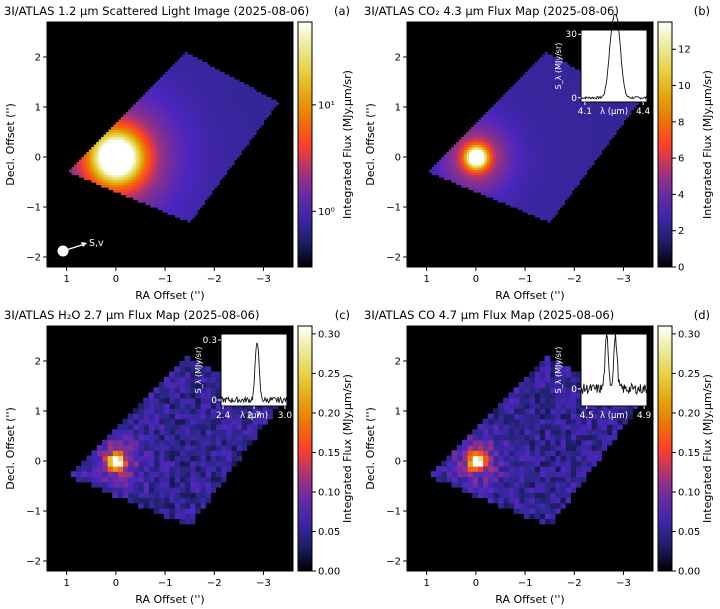  Describe the element at coordinates (84, 244) in the screenshot. I see `arrow-head-icon` at that location.